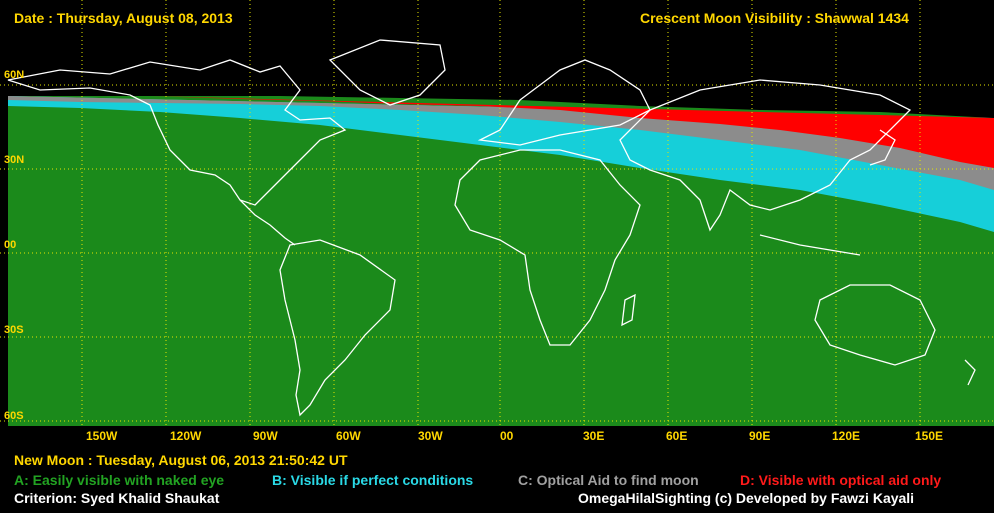 The image size is (994, 513). What do you see at coordinates (10, 245) in the screenshot?
I see `lat-label: 00` at bounding box center [10, 245].